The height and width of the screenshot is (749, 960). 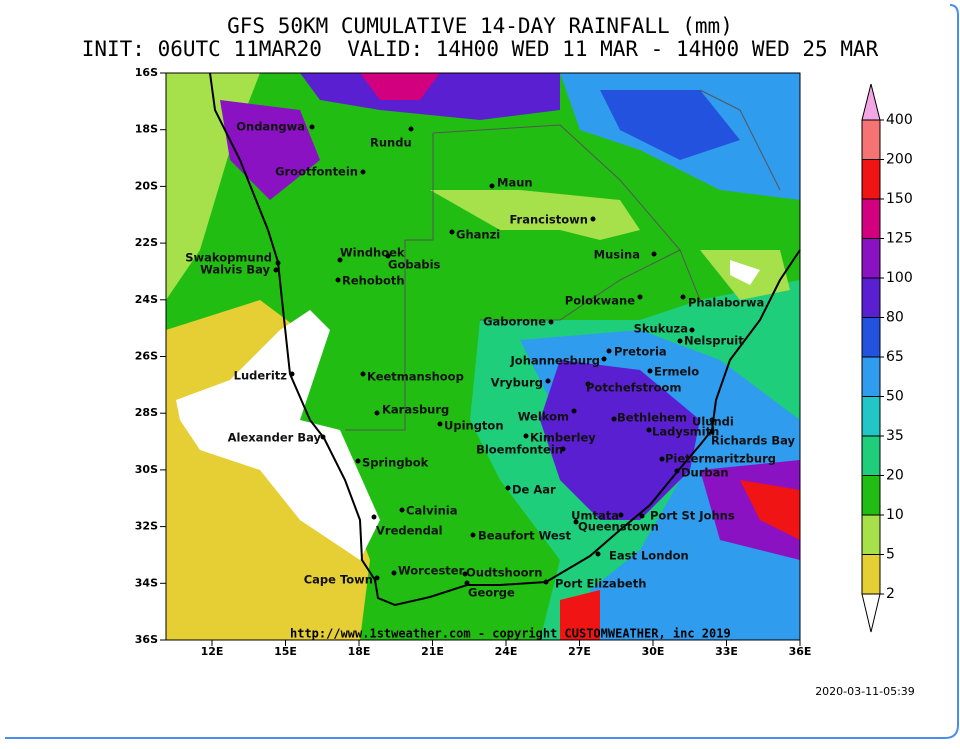 What do you see at coordinates (800, 651) in the screenshot?
I see `lon-label: 36E` at bounding box center [800, 651].